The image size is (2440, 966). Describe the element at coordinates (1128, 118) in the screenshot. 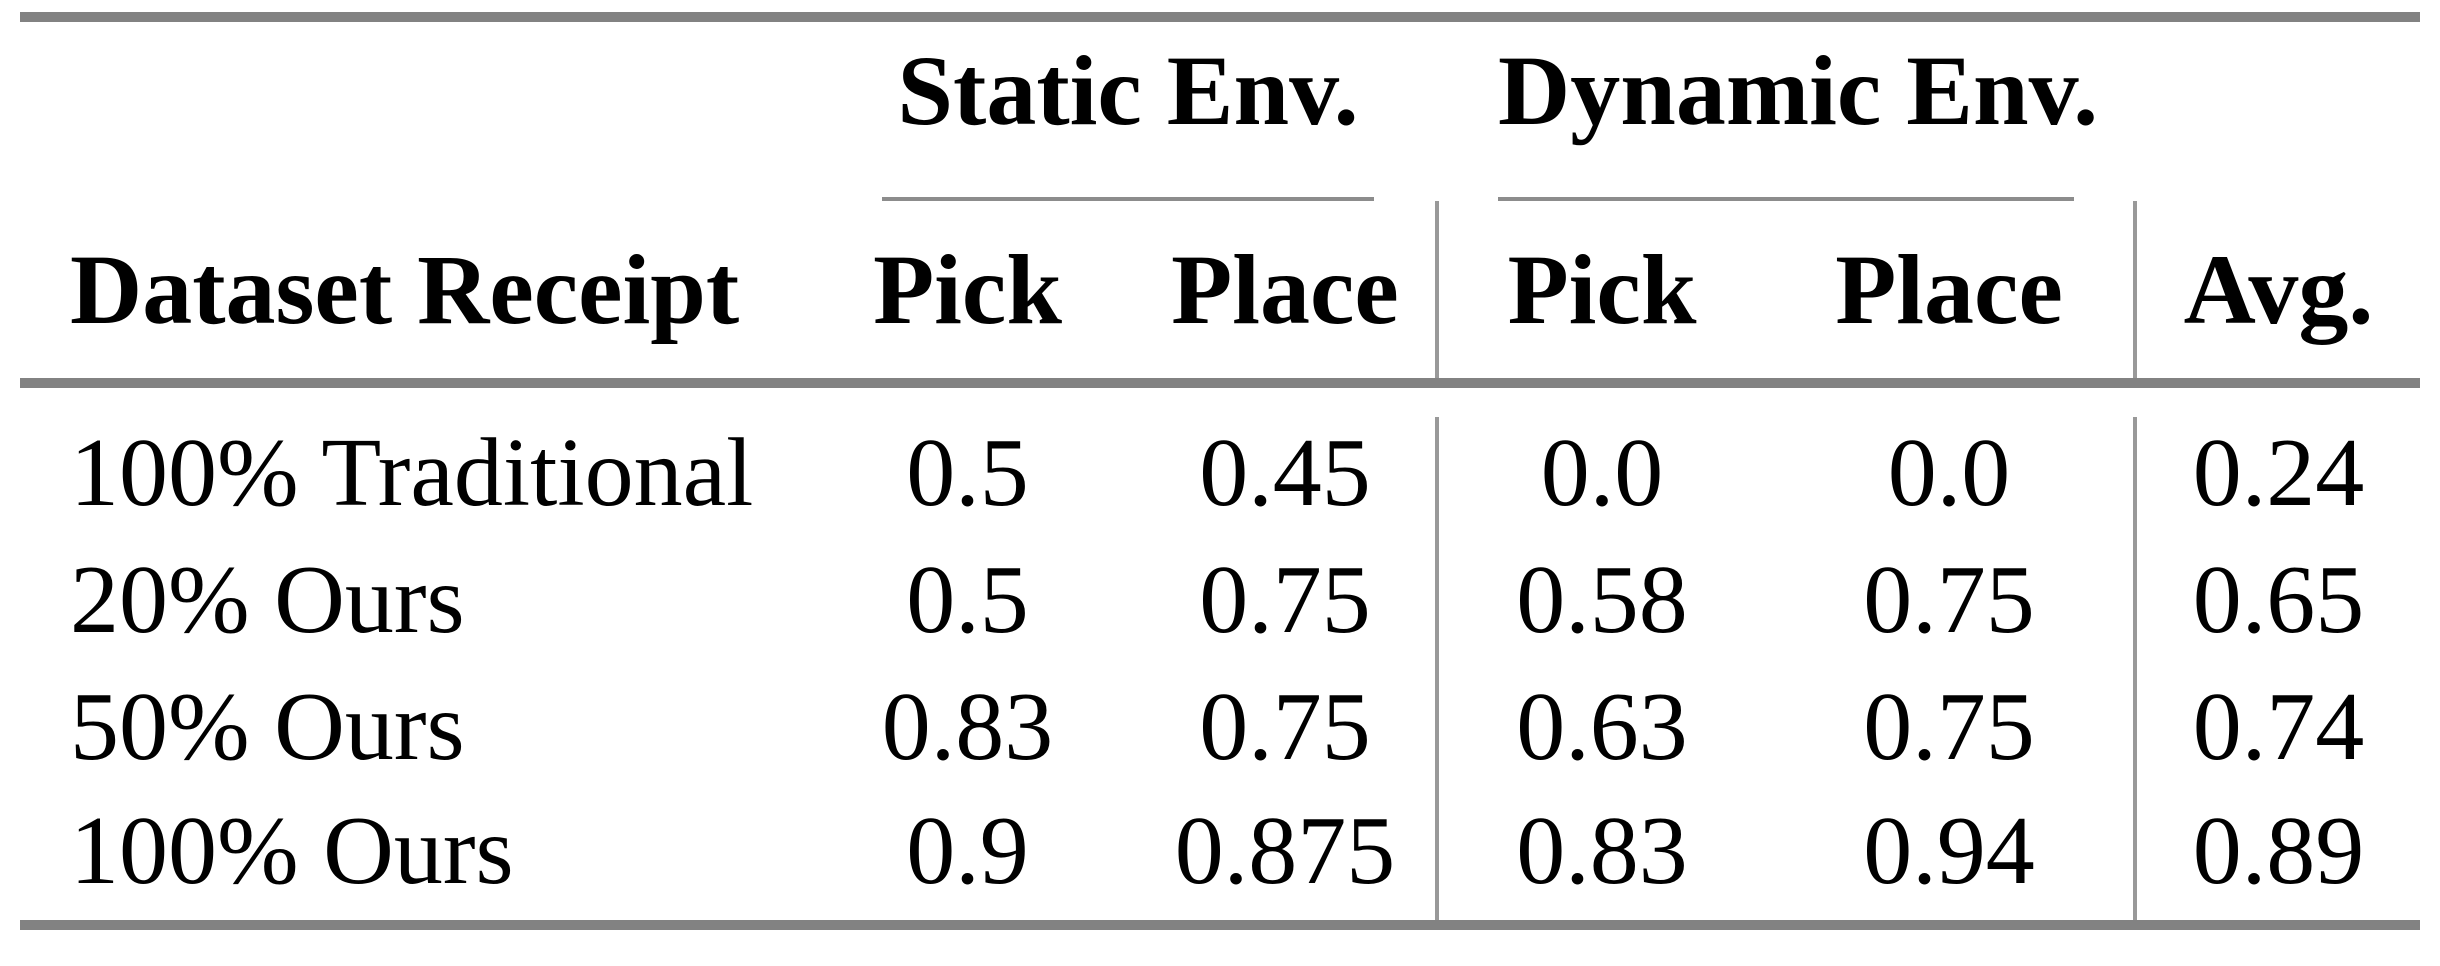

I see `group-label-static-env: Static Env.` at that location.